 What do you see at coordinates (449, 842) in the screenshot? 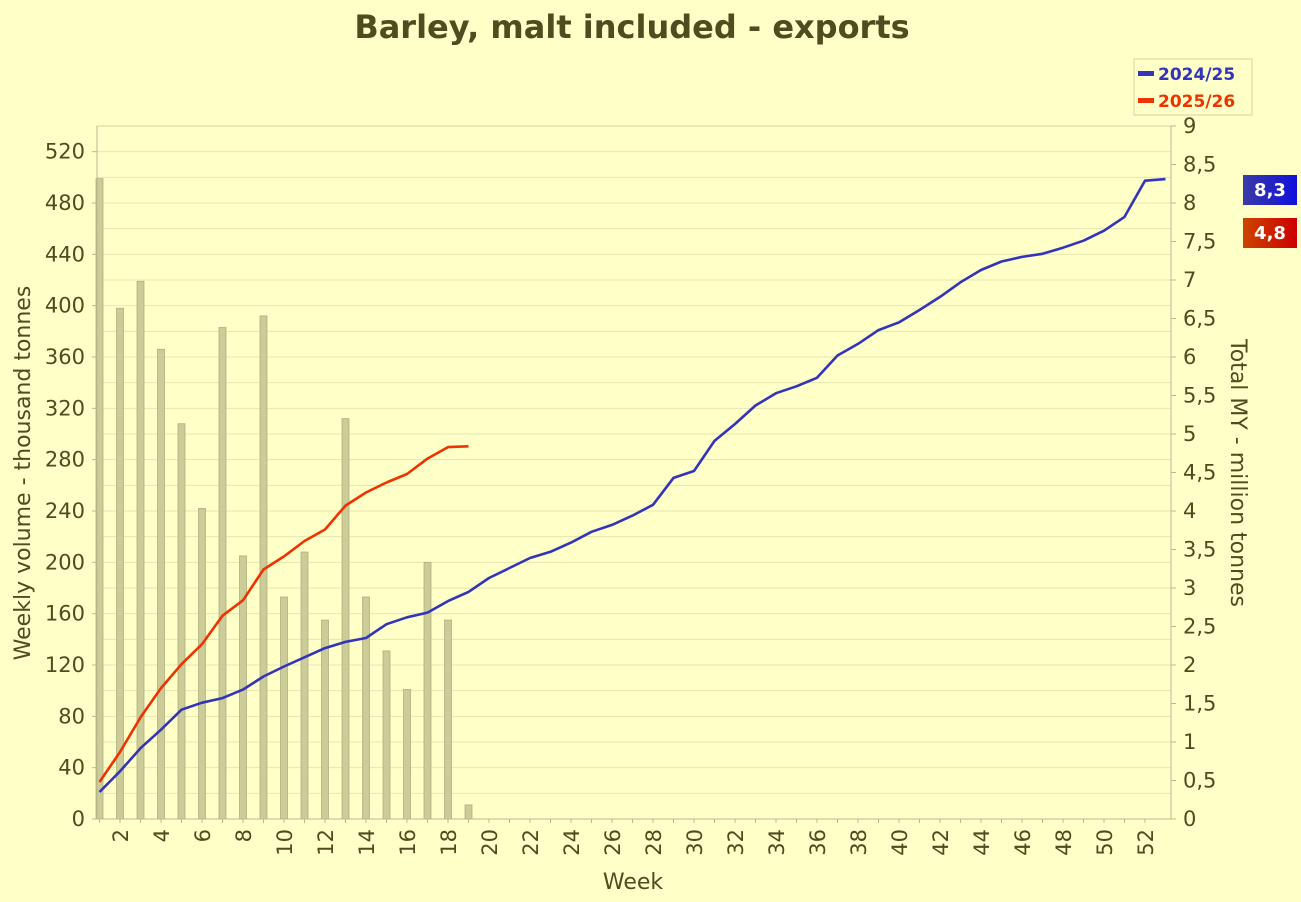
I see `x-tick-label: 18` at bounding box center [449, 842].